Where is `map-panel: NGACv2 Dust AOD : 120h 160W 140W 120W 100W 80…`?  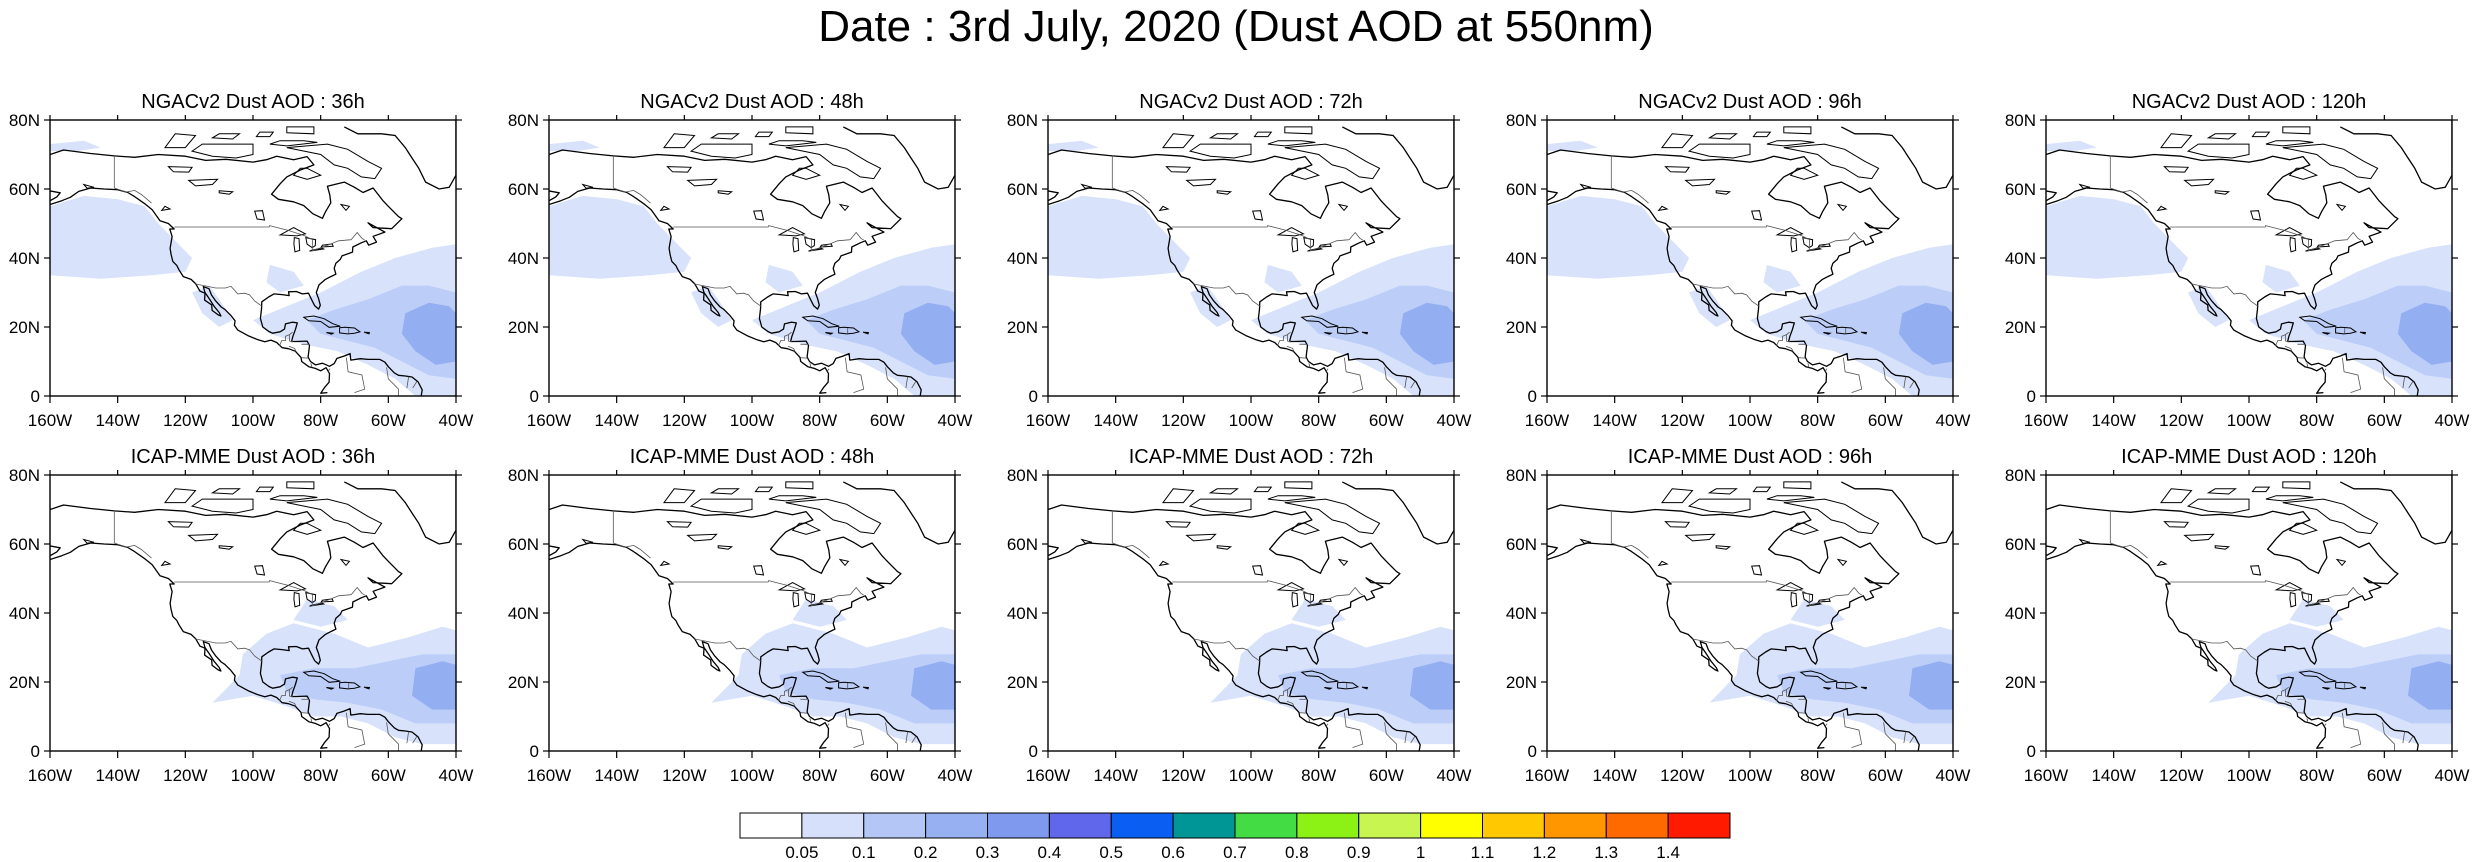 map-panel: NGACv2 Dust AOD : 120h 160W 140W 120W 100W 80… is located at coordinates (2237, 260).